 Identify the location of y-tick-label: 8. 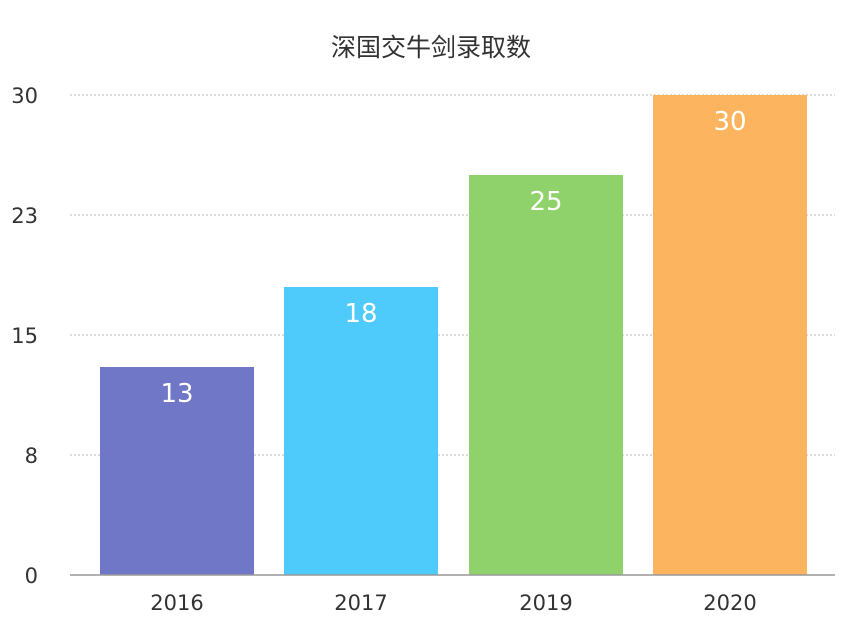
(31, 456).